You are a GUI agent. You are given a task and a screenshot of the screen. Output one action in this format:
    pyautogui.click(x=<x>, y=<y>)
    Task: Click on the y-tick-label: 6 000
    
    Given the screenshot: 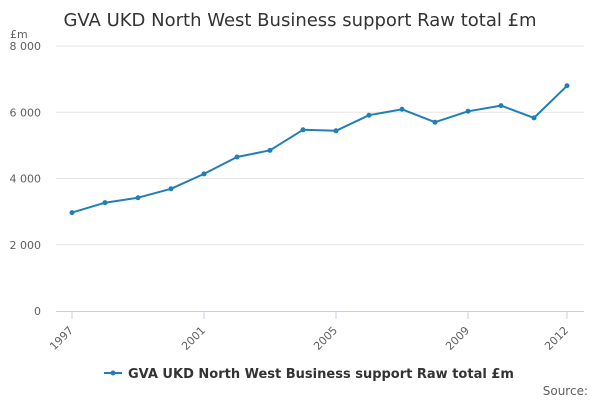 What is the action you would take?
    pyautogui.click(x=26, y=112)
    